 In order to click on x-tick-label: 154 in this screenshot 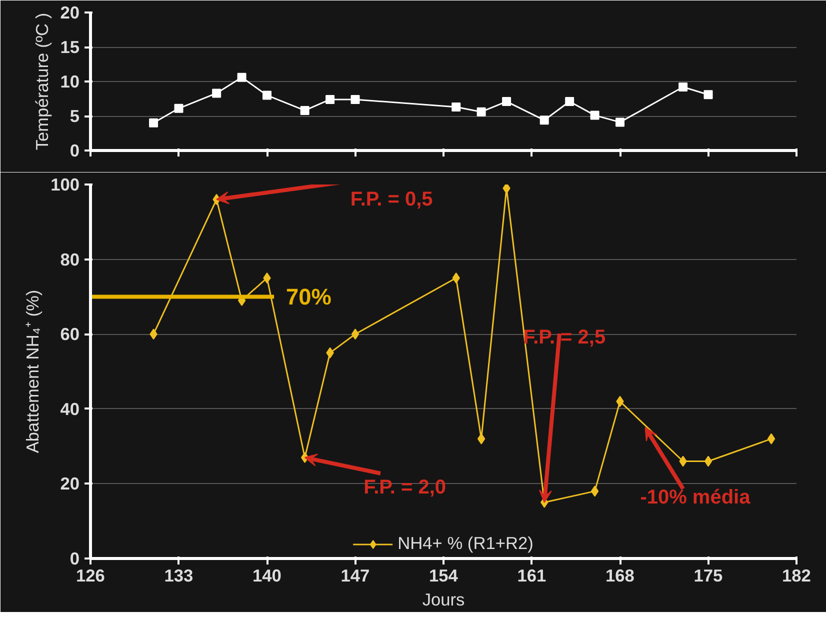, I will do `click(443, 576)`.